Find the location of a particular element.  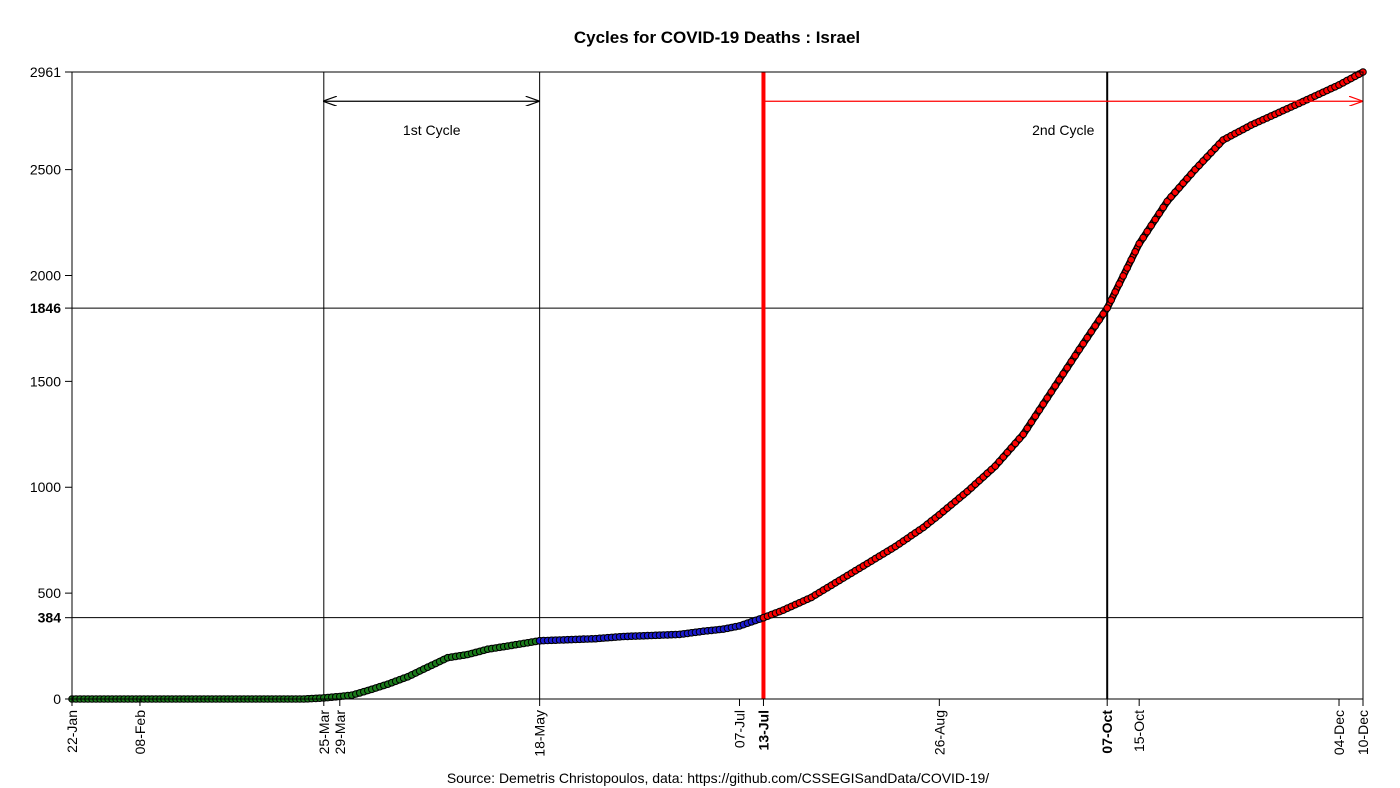

cycle-label-2: 2nd Cycle is located at coordinates (1063, 130).